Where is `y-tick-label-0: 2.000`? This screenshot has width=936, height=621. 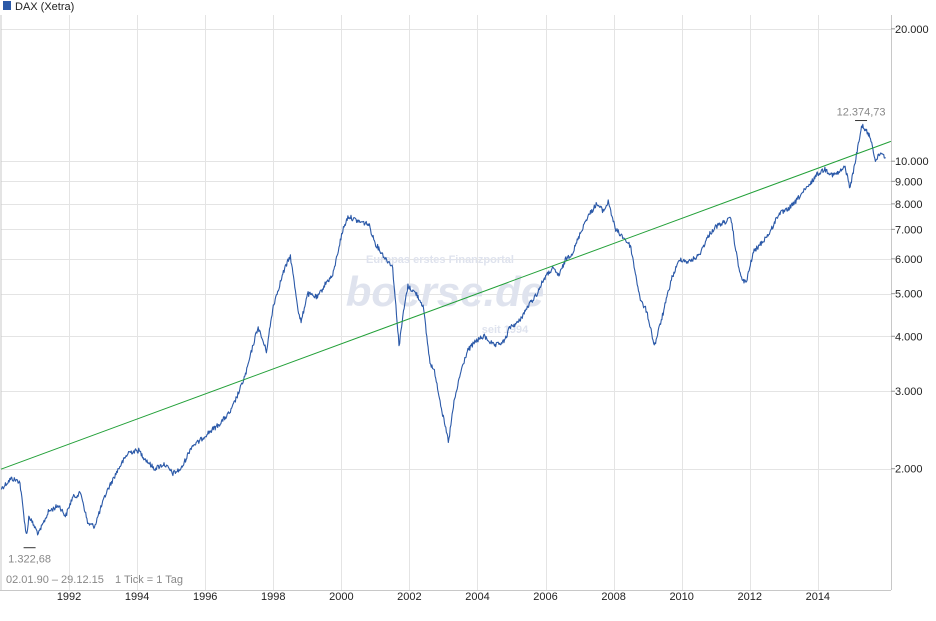 y-tick-label-0: 2.000 is located at coordinates (909, 470).